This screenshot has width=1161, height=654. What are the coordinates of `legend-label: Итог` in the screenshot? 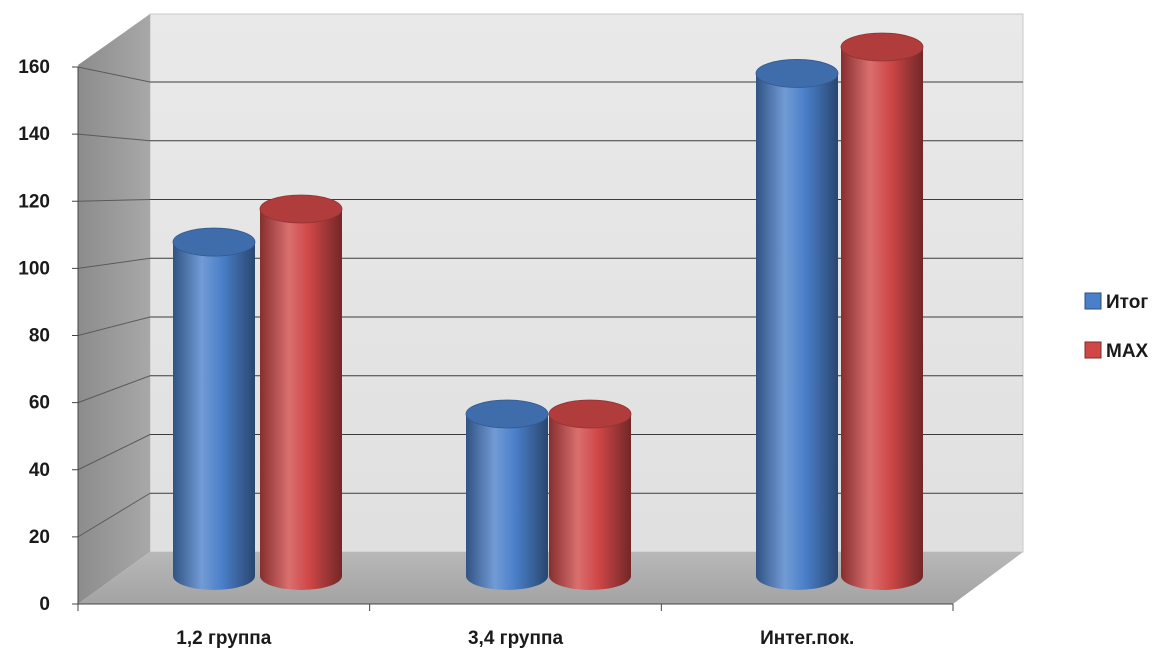 It's located at (1127, 302).